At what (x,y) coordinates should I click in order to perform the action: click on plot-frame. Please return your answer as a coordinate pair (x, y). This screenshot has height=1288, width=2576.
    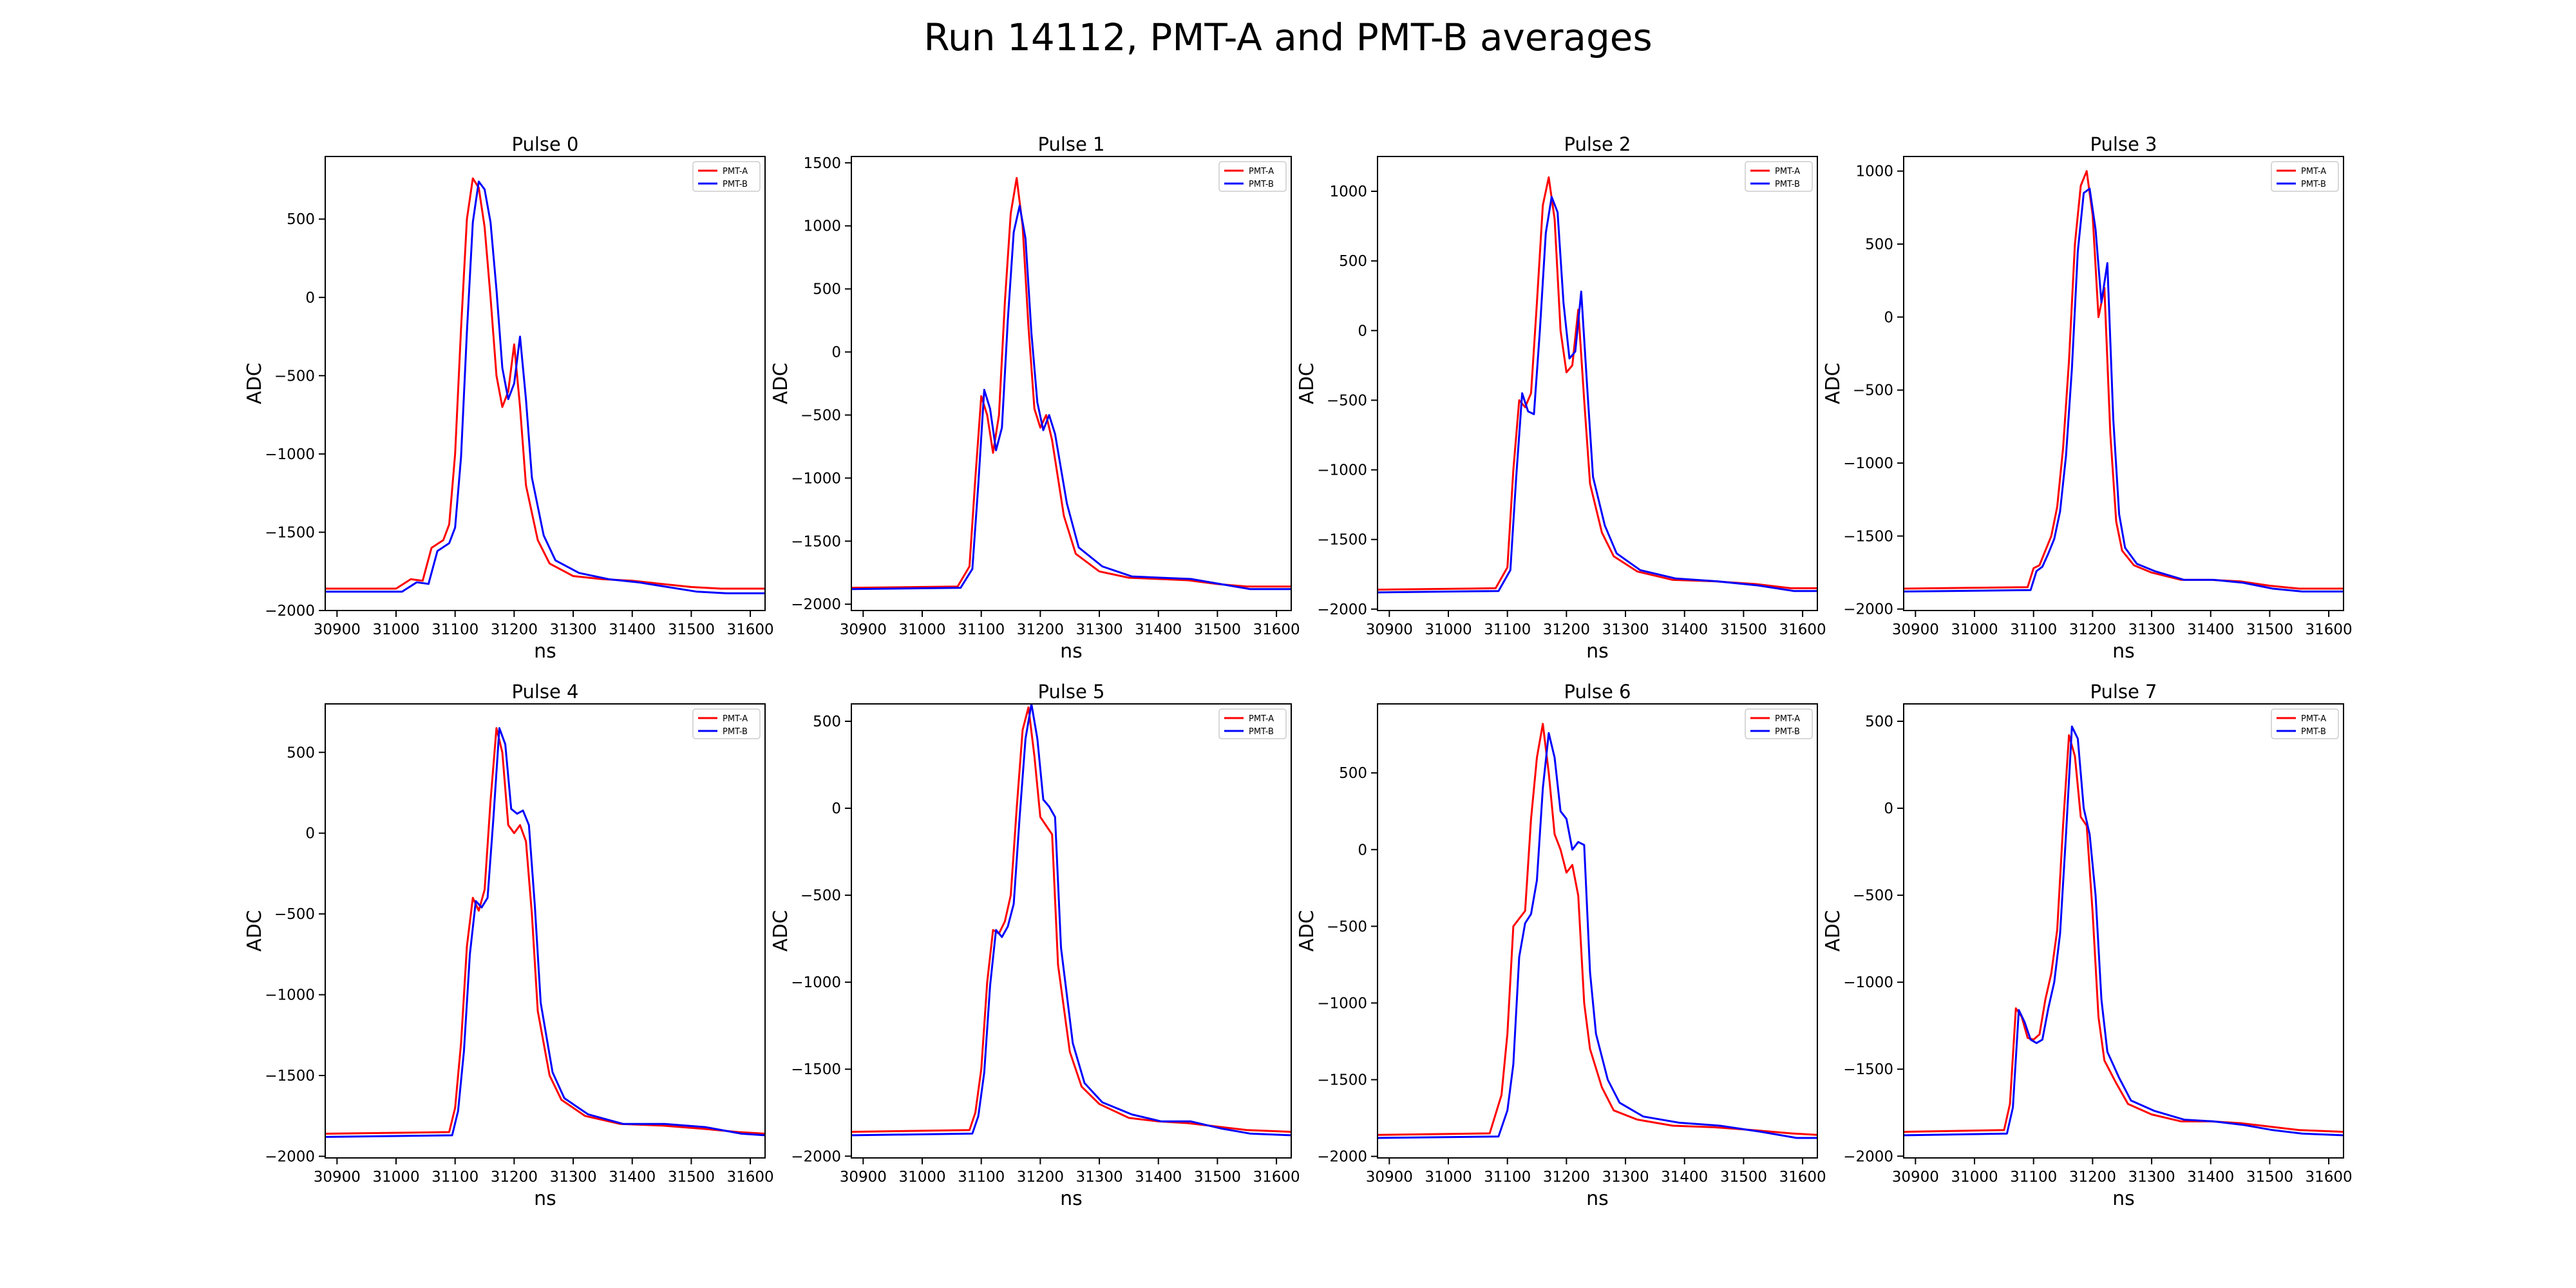
    Looking at the image, I should click on (1071, 383).